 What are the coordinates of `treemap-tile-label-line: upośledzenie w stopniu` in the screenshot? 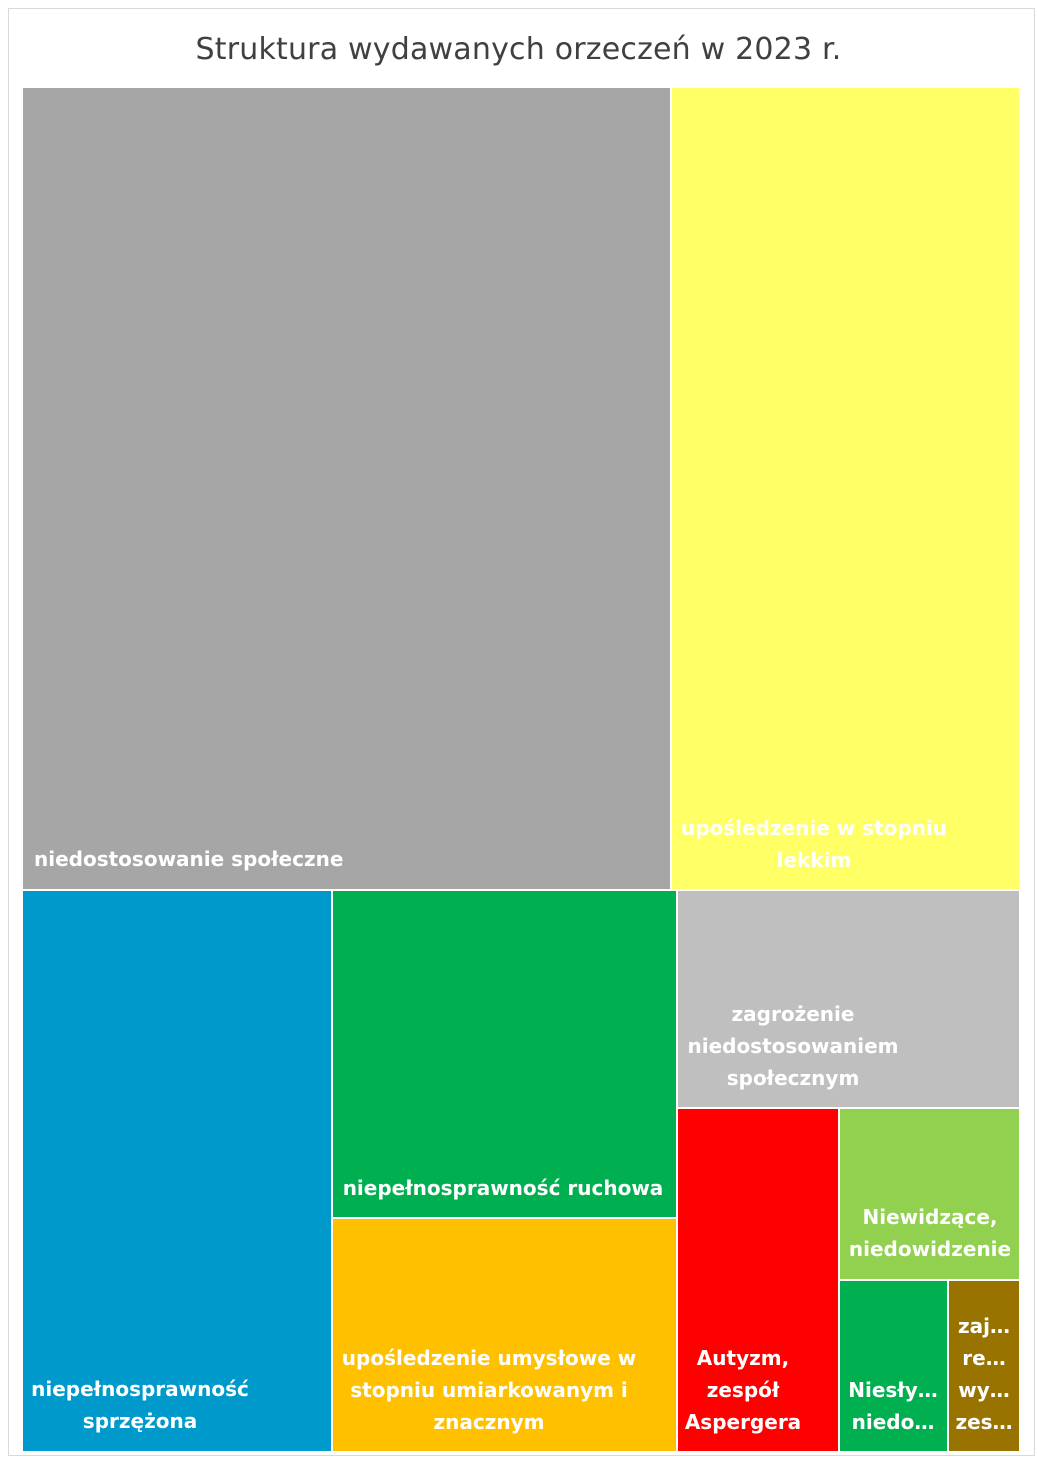 It's located at (814, 828).